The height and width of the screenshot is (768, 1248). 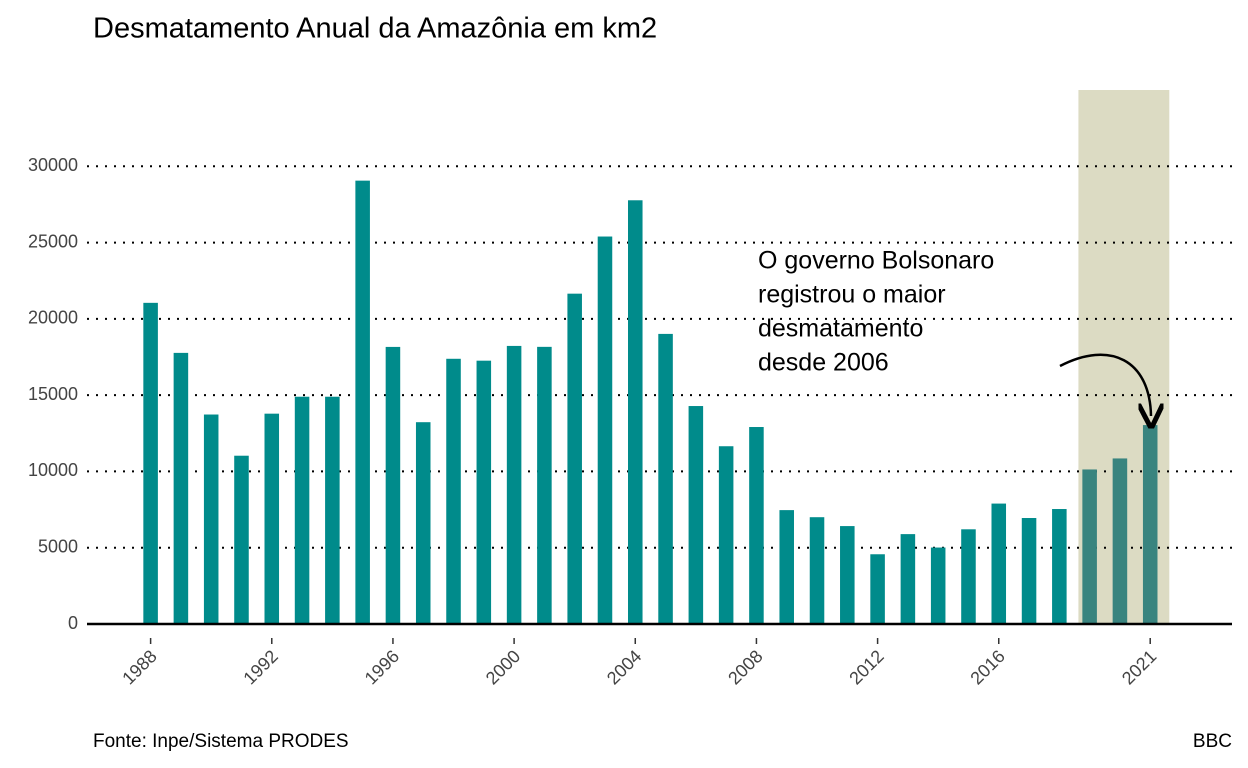 I want to click on x-tick-label: 2008, so click(x=745, y=667).